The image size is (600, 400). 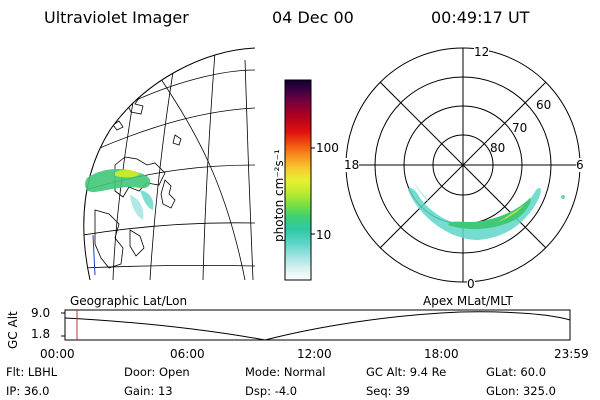 I want to click on ip-value: 36.0, so click(x=36, y=391).